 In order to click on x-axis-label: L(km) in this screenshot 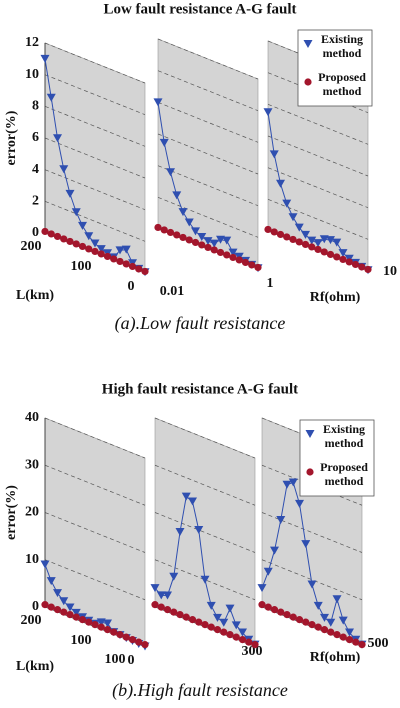, I will do `click(35, 295)`.